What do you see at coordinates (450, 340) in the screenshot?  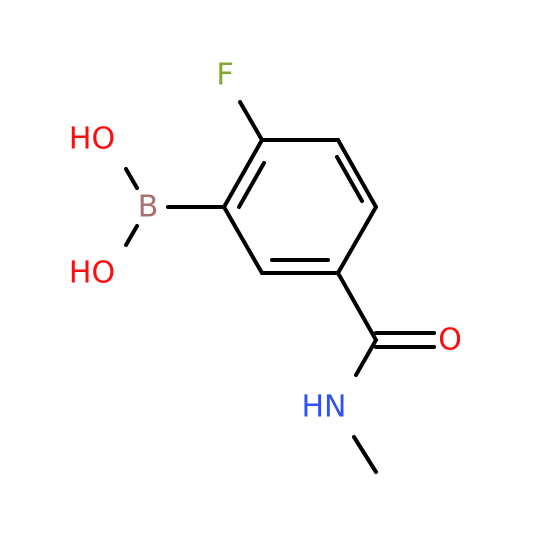 I see `atom-label: O` at bounding box center [450, 340].